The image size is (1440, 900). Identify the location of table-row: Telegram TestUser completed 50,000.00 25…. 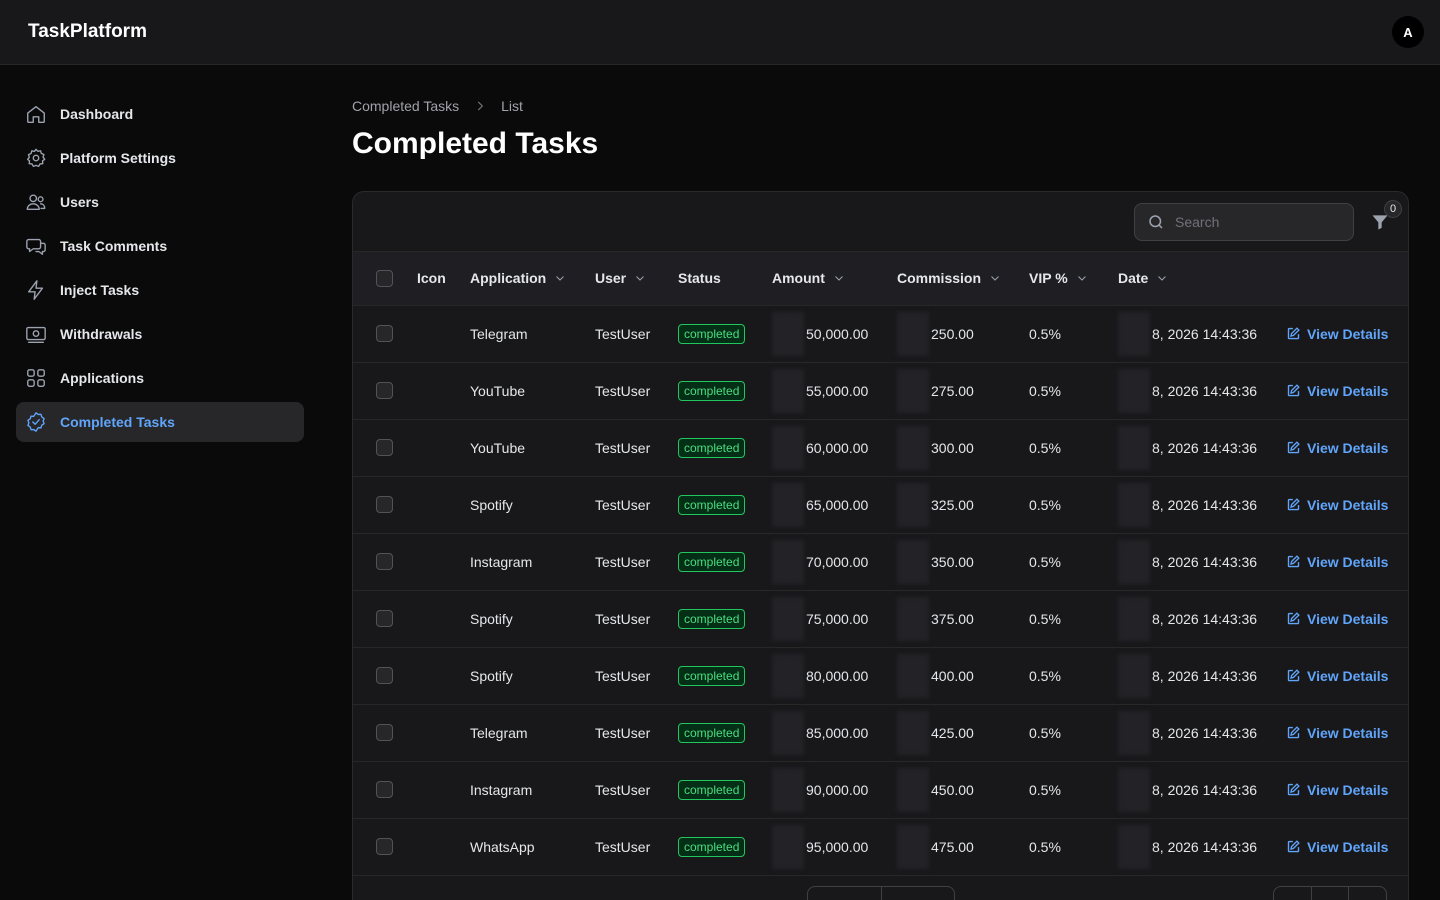
(880, 333).